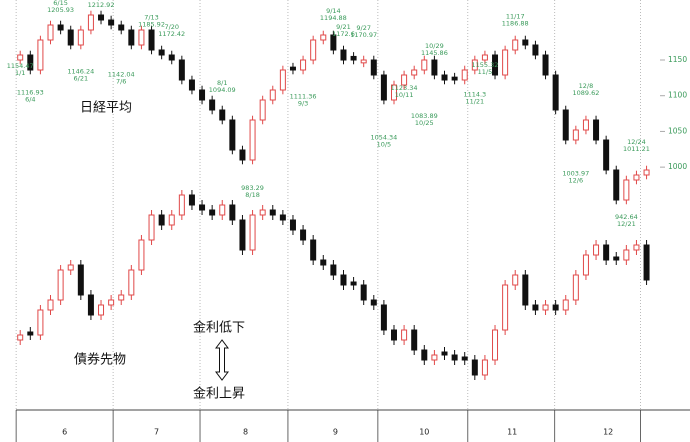 The image size is (690, 442). Describe the element at coordinates (384, 144) in the screenshot. I see `annotation-date: 10/5` at that location.